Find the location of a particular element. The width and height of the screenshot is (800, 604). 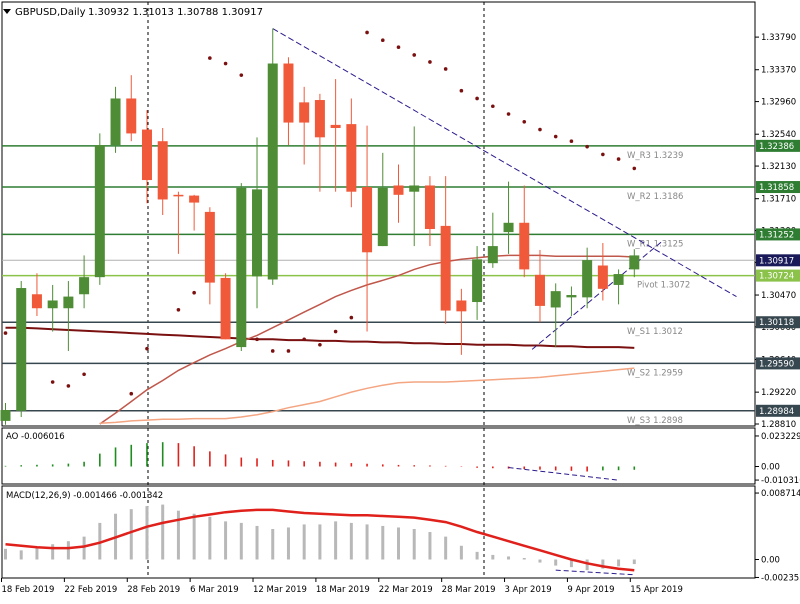

price-tick-label: 1.30470 is located at coordinates (778, 296).